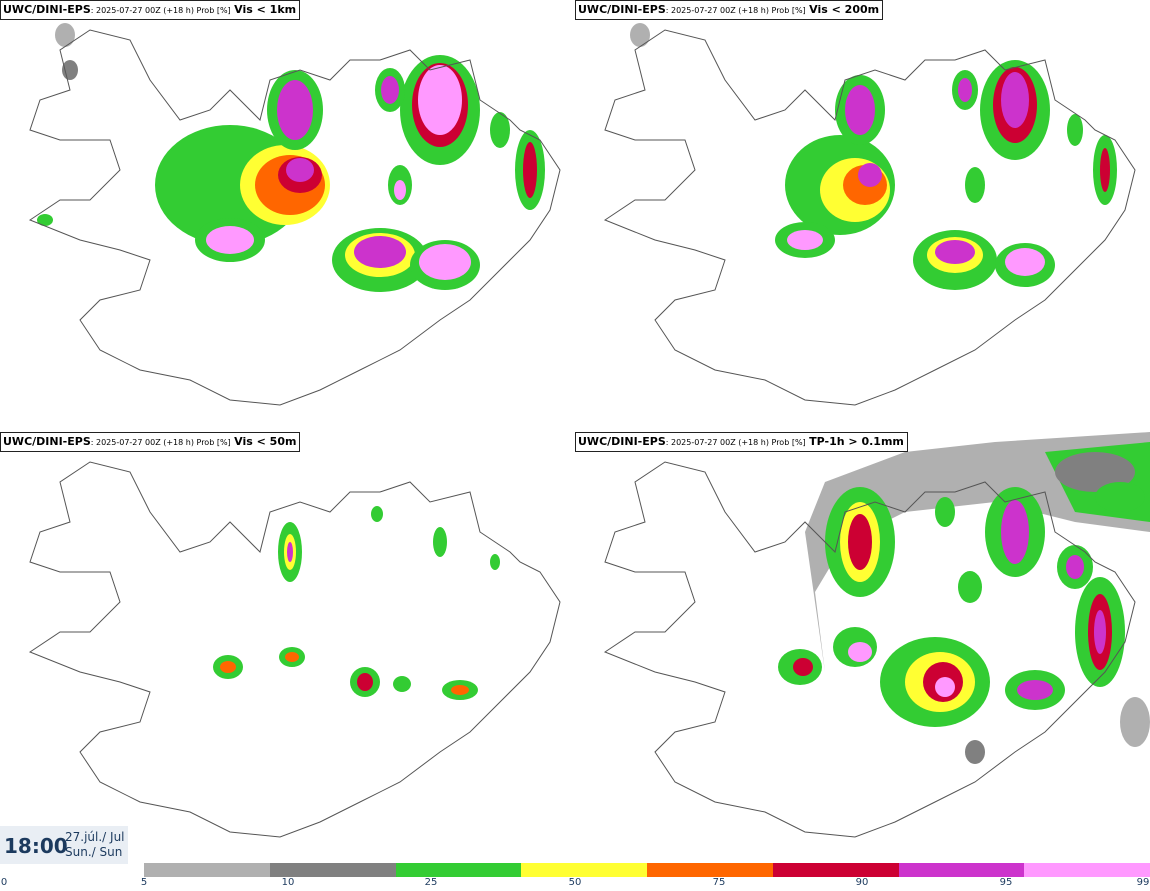 Image resolution: width=1150 pixels, height=891 pixels. Describe the element at coordinates (431, 882) in the screenshot. I see `colorbar-tick-label: 25` at that location.